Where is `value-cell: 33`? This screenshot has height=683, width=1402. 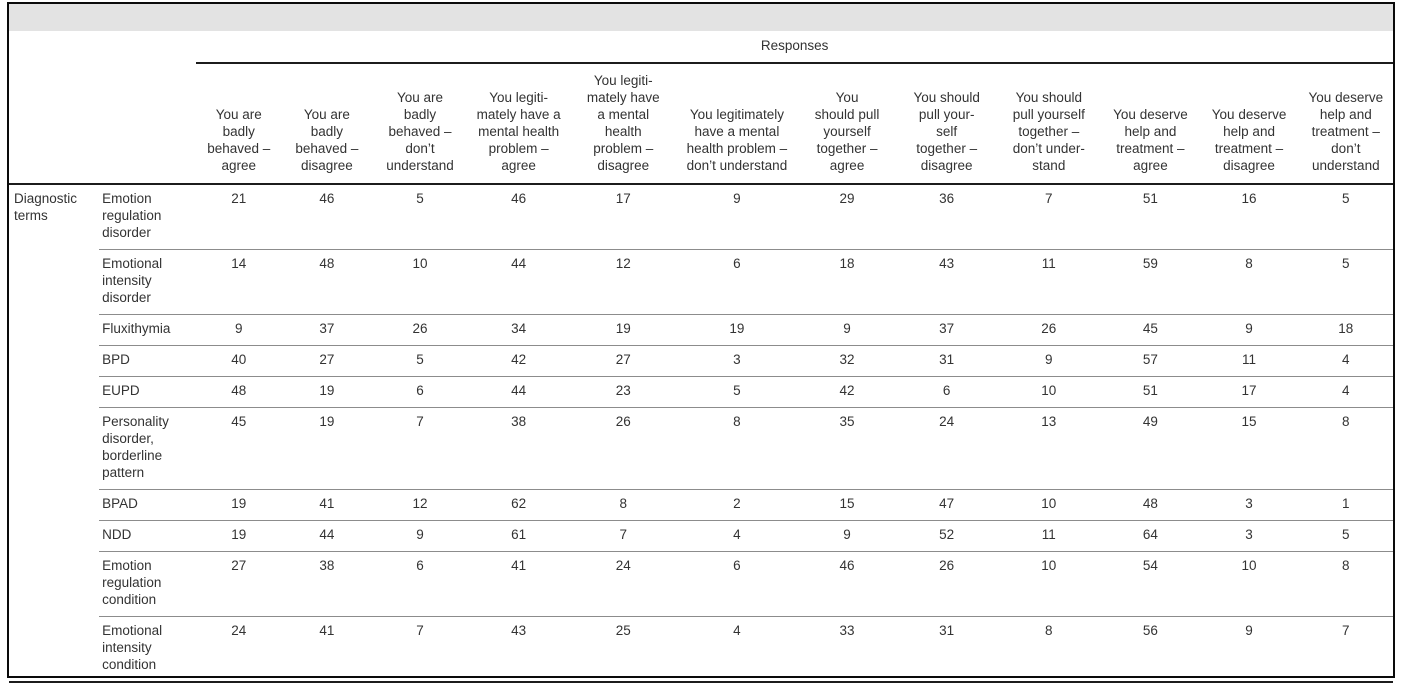 value-cell: 33 is located at coordinates (847, 630).